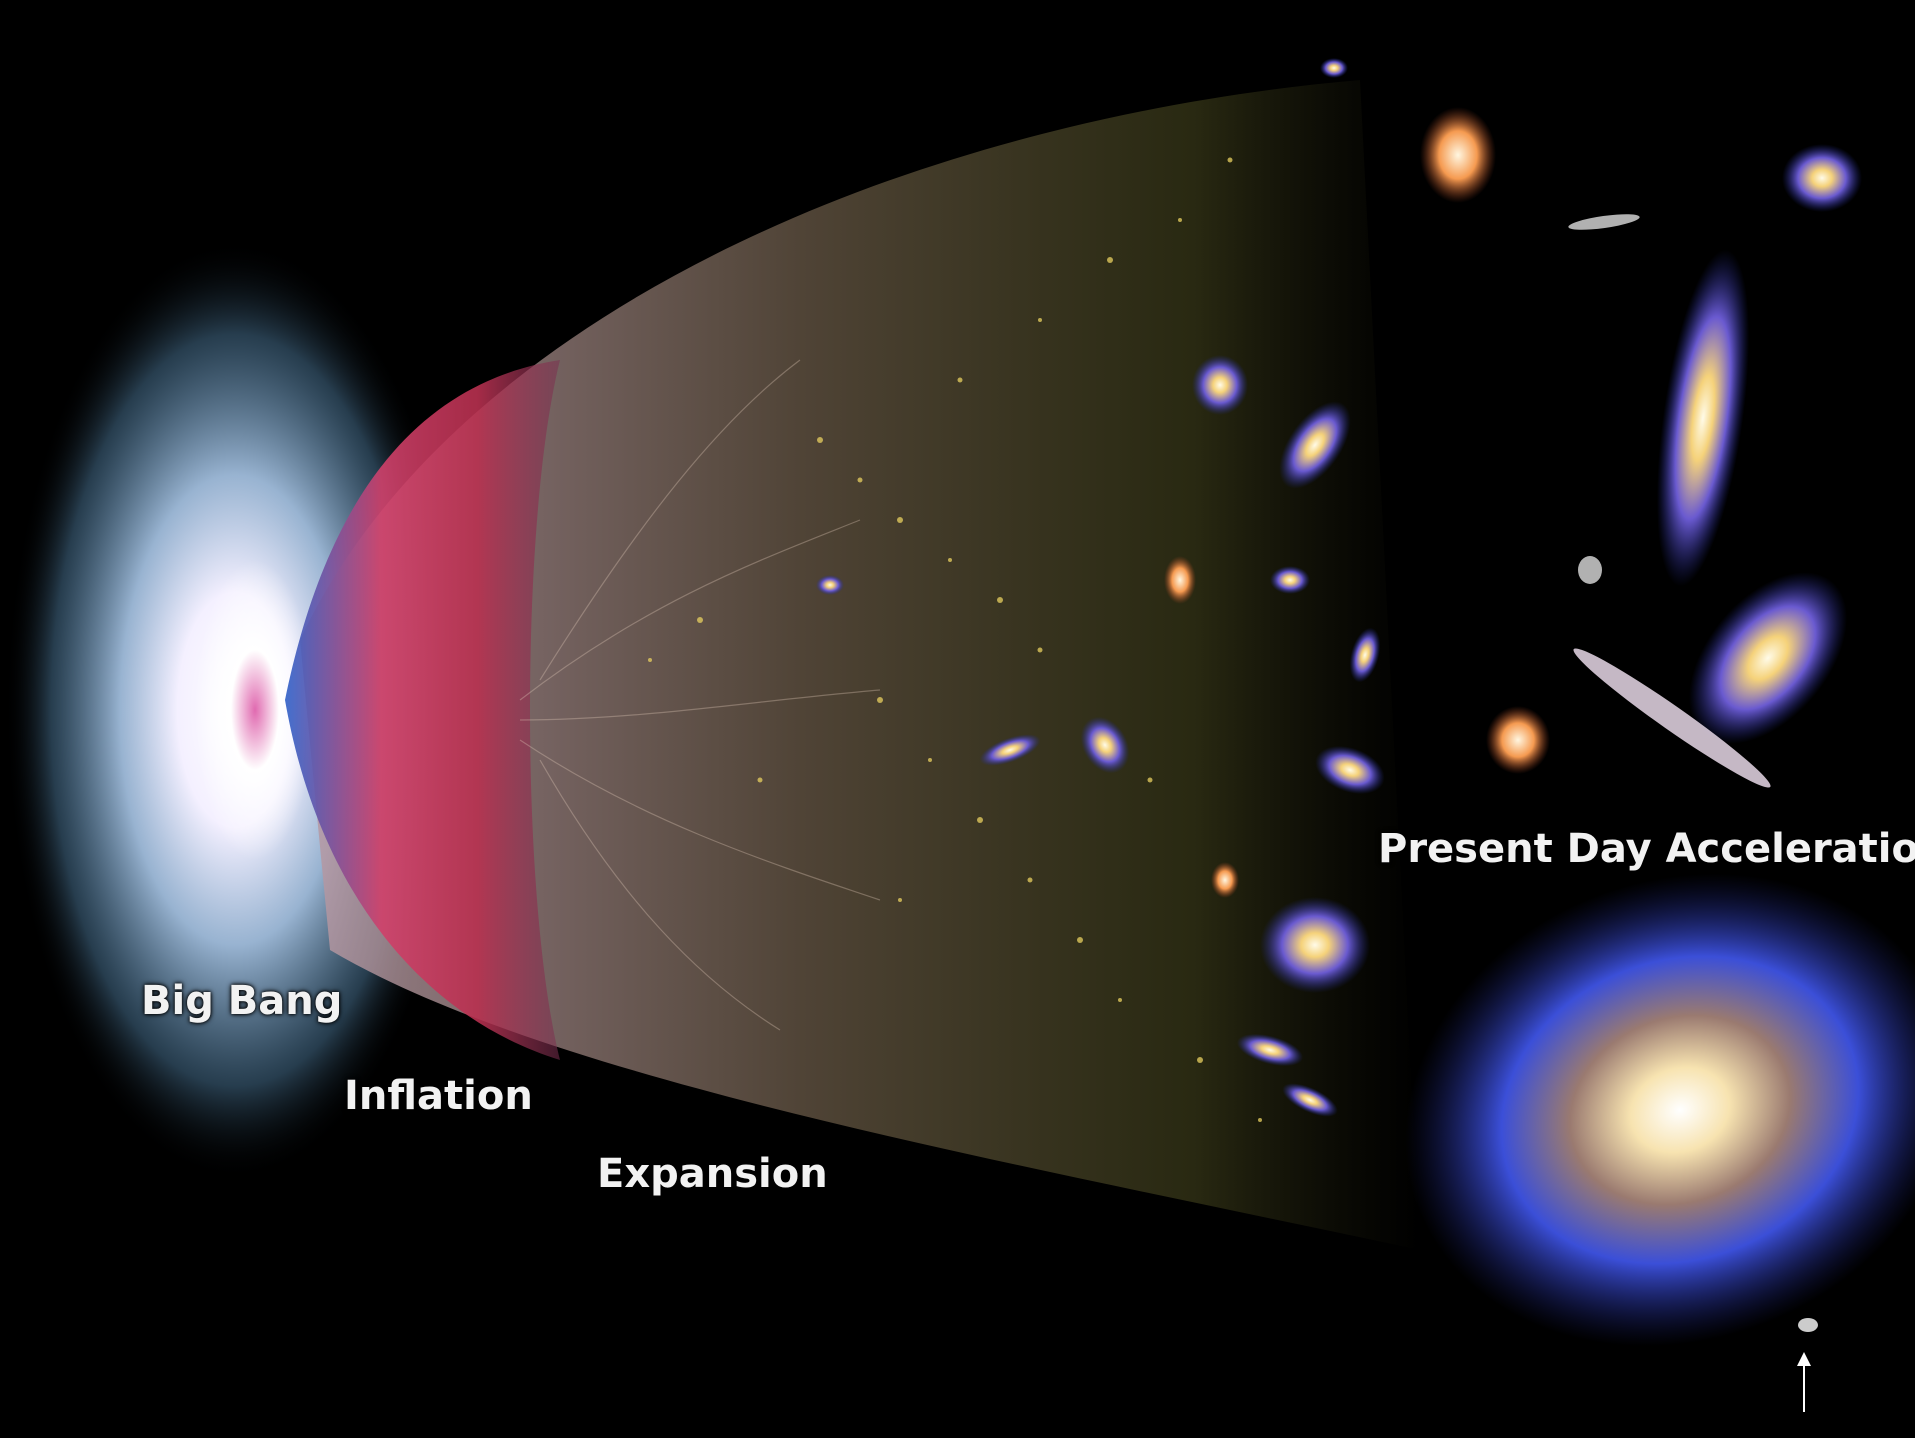 The image size is (1915, 1438). What do you see at coordinates (700, 695) in the screenshot?
I see `cosmic-filaments` at bounding box center [700, 695].